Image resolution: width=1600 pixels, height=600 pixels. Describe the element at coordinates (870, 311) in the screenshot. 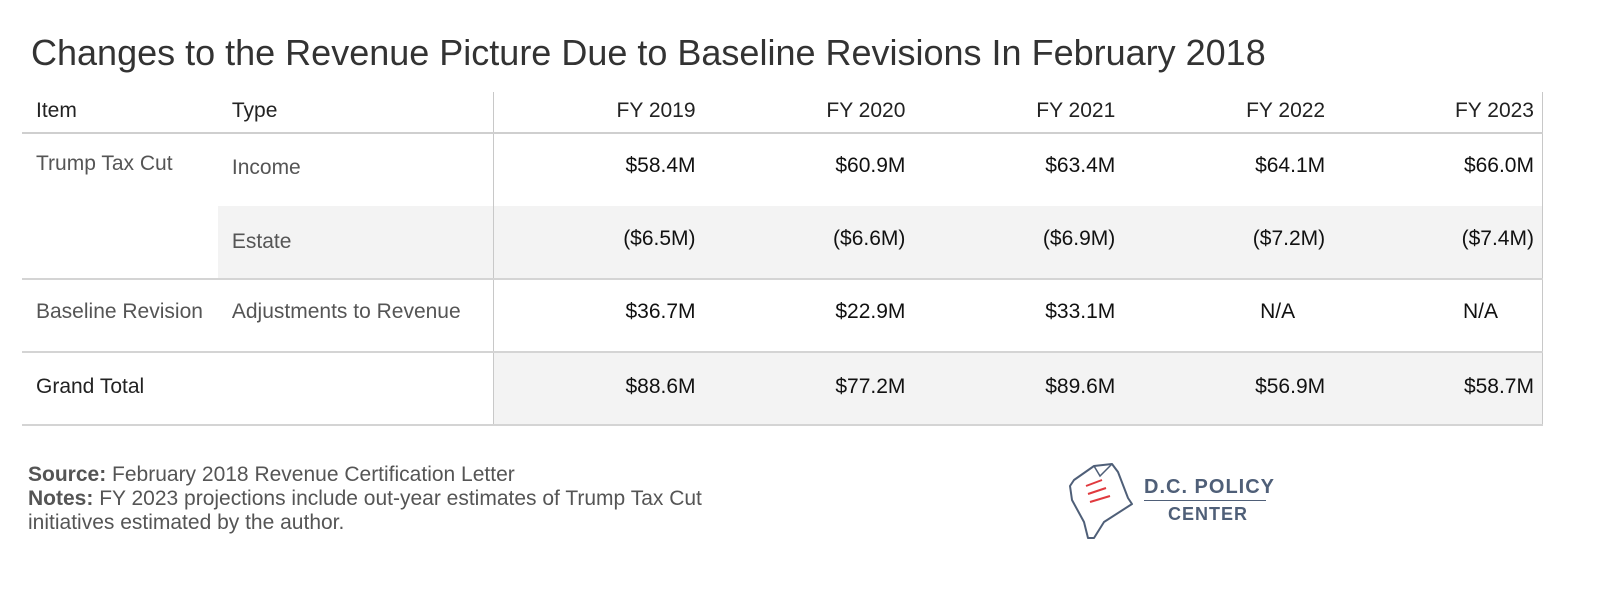

I see `value-cell: $22.9M` at that location.